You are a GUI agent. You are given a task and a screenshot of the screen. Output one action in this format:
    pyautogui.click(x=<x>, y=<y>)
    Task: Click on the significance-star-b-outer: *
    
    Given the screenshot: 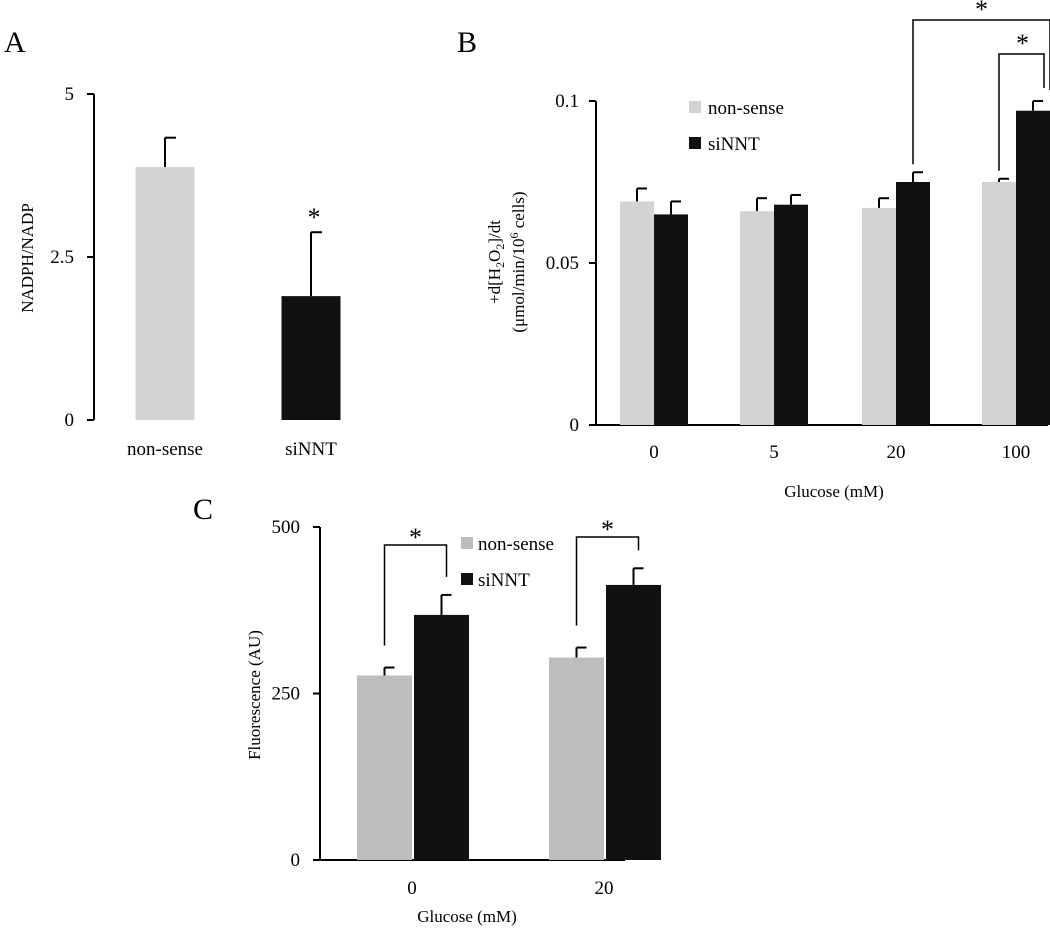 What is the action you would take?
    pyautogui.click(x=981, y=12)
    